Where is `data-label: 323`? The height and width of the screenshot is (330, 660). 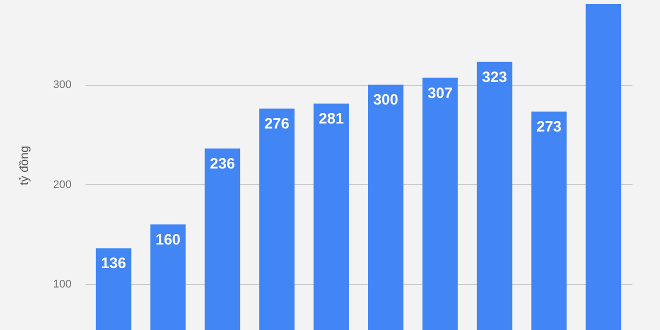
data-label: 323 is located at coordinates (495, 77).